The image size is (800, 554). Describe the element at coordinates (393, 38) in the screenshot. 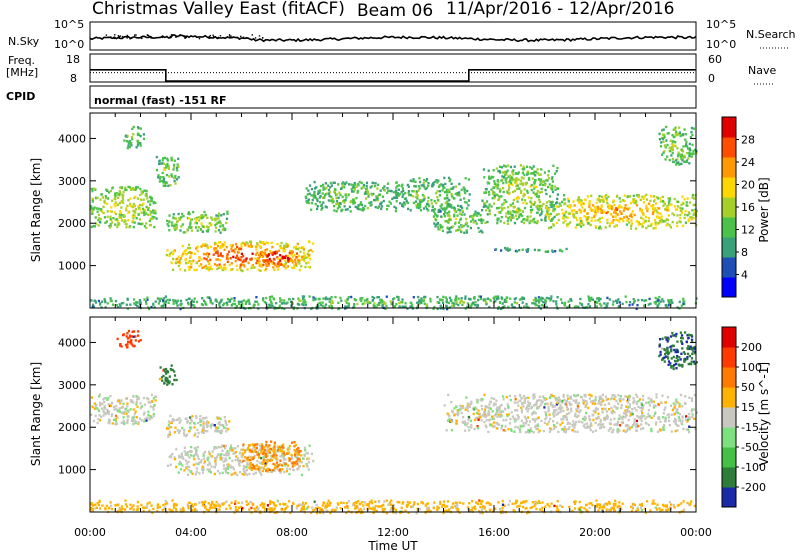

I see `noise-sky-line` at that location.